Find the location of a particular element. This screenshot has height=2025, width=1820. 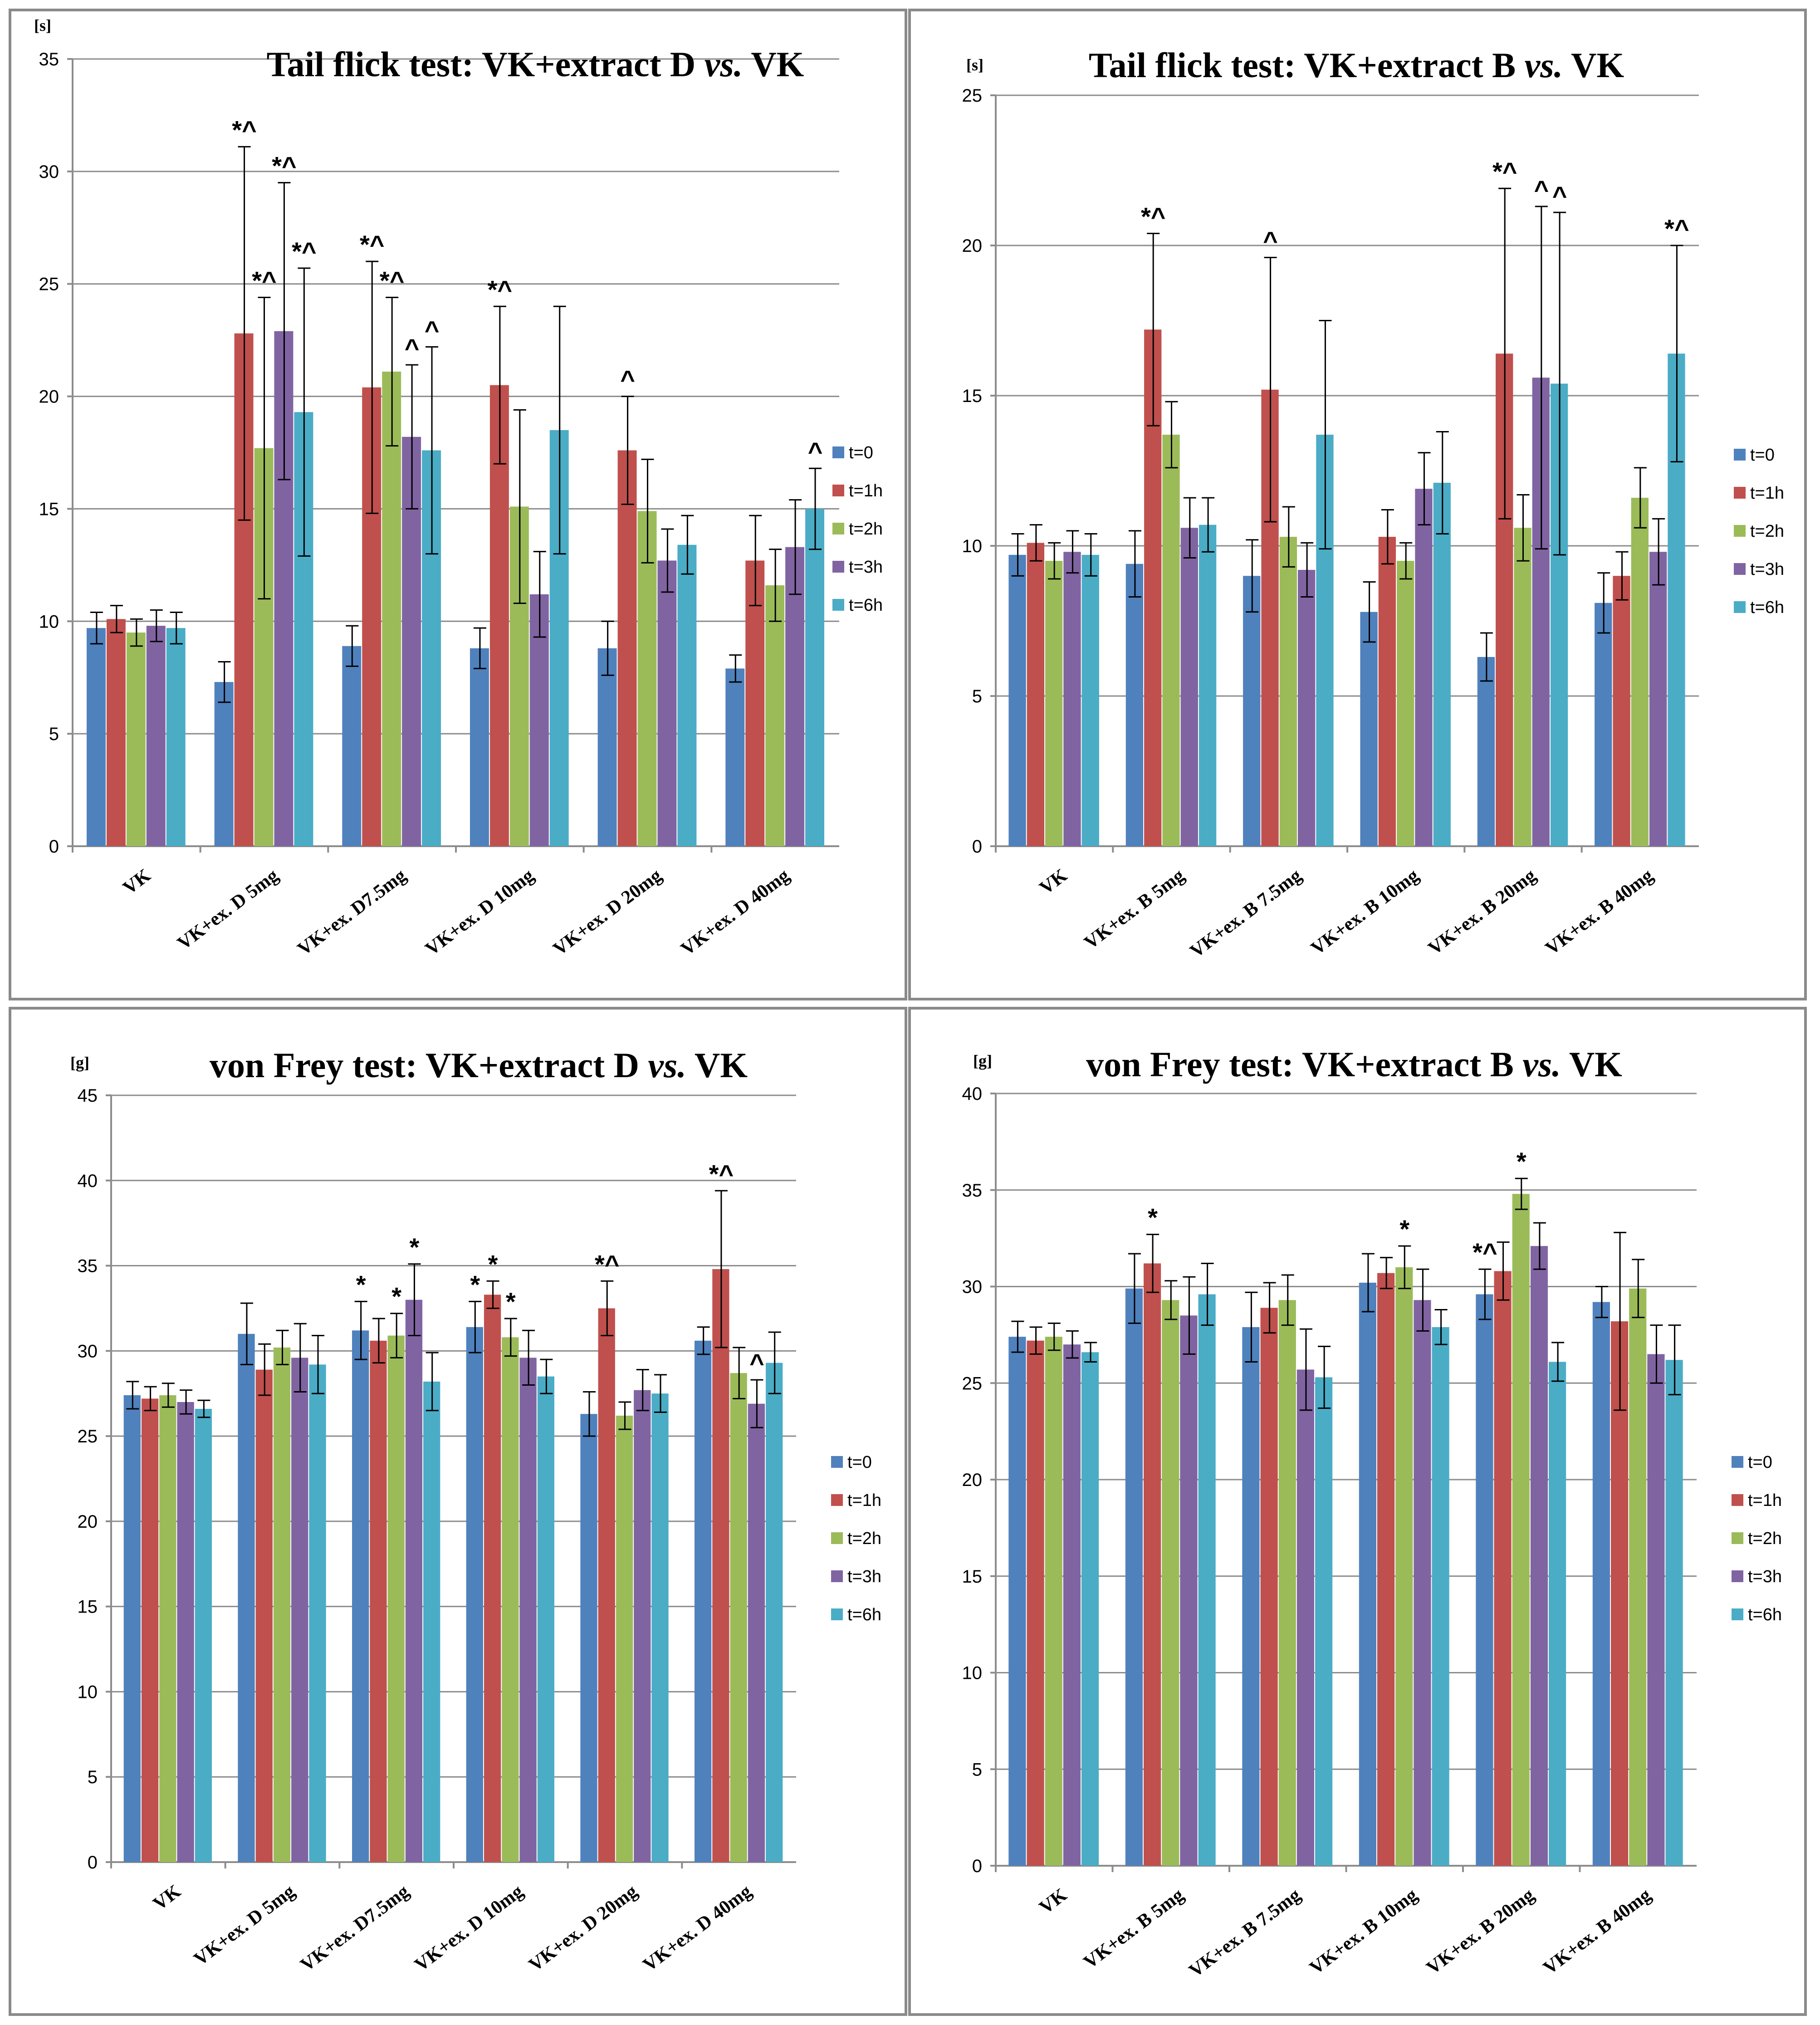

chart-title: Tail flick test: VK+extract B vs. VK is located at coordinates (1356, 65).